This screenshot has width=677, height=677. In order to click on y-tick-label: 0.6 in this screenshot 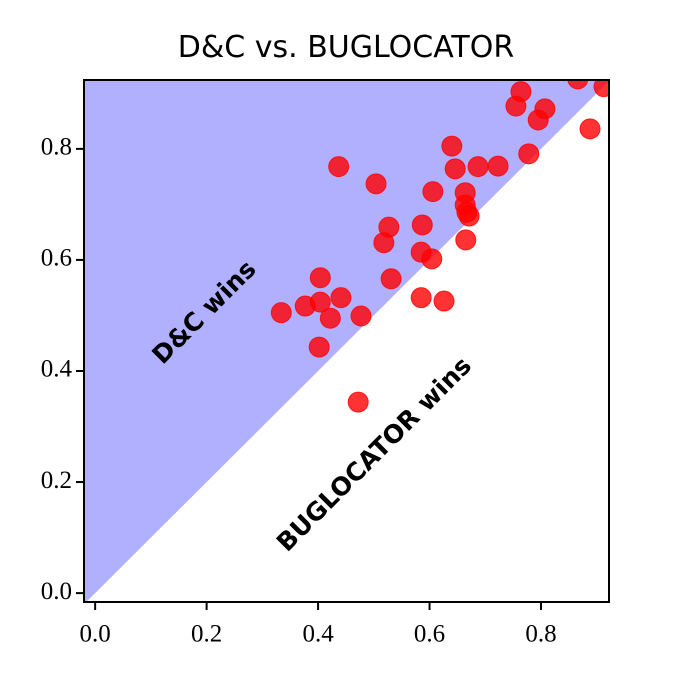, I will do `click(56, 258)`.